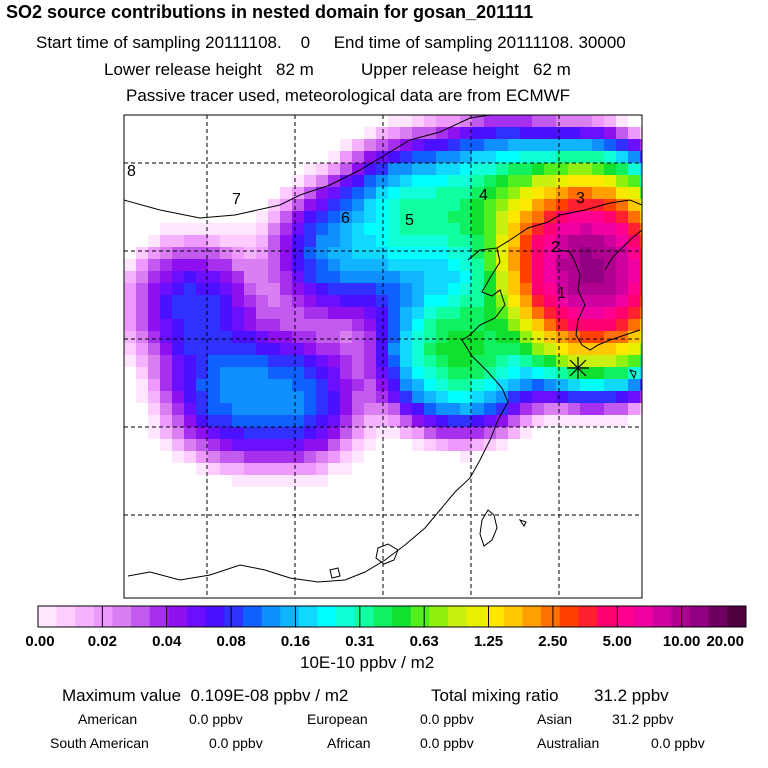 The image size is (768, 768). What do you see at coordinates (552, 69) in the screenshot?
I see `upper-value: 62 m` at bounding box center [552, 69].